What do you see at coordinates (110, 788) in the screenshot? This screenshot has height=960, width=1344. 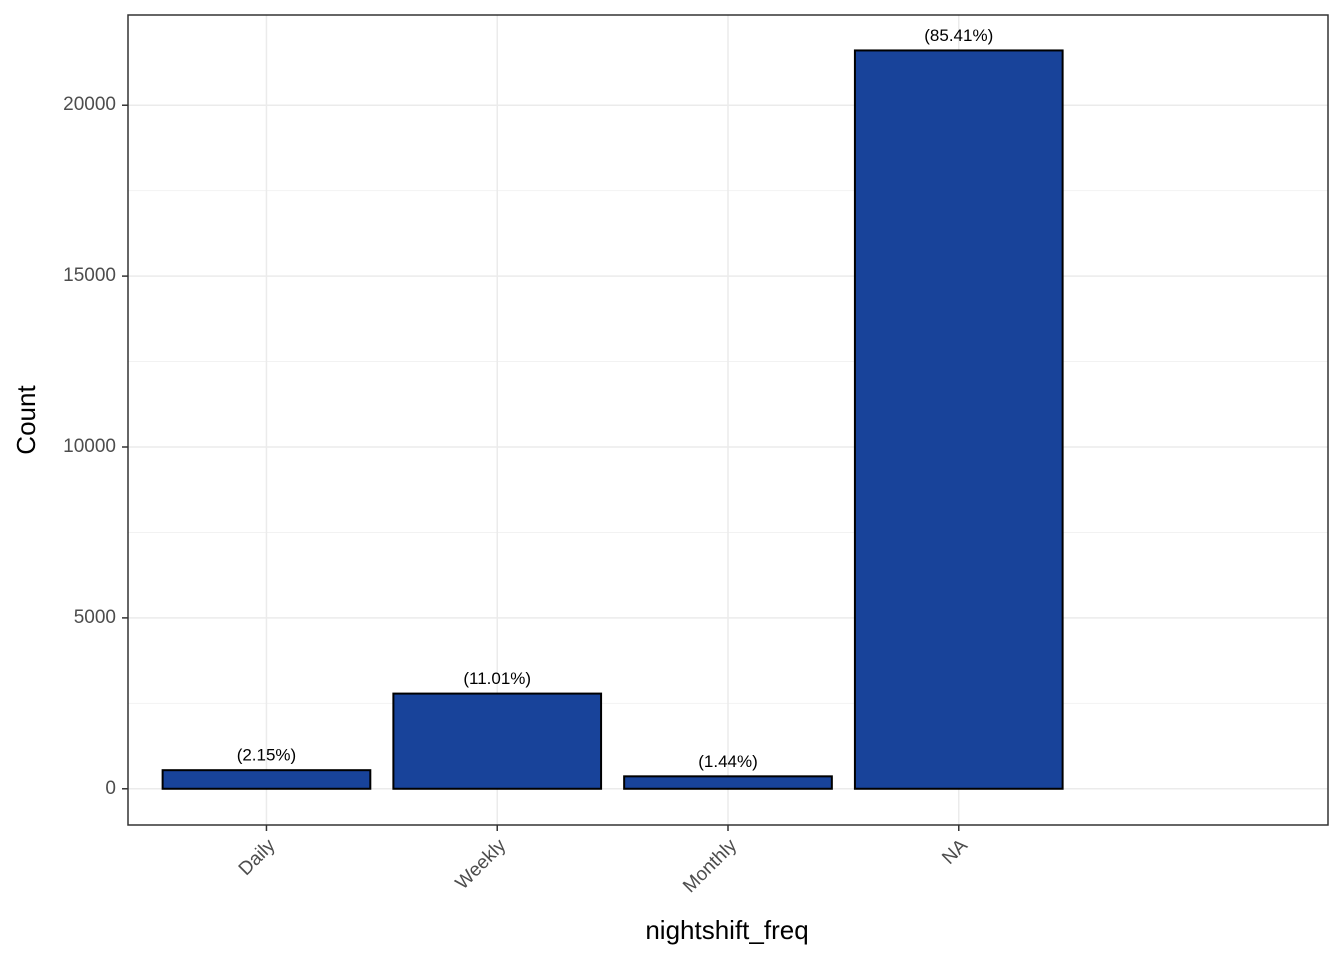 I see `y-tick-label: 0` at bounding box center [110, 788].